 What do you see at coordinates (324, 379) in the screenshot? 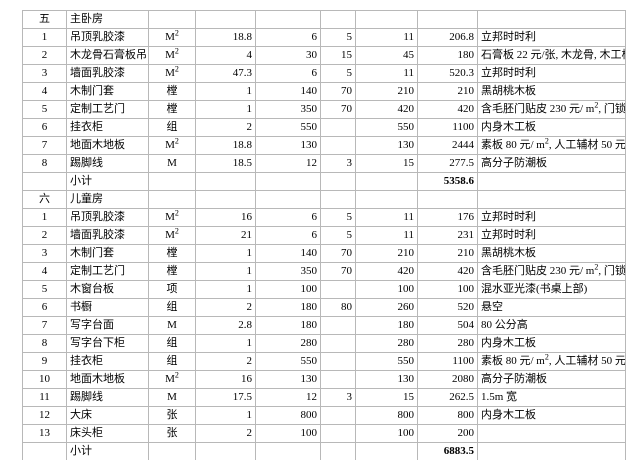
I see `table-row: 10 地面木地板 M2 16 130 130 2080 高分子防潮板` at bounding box center [324, 379].